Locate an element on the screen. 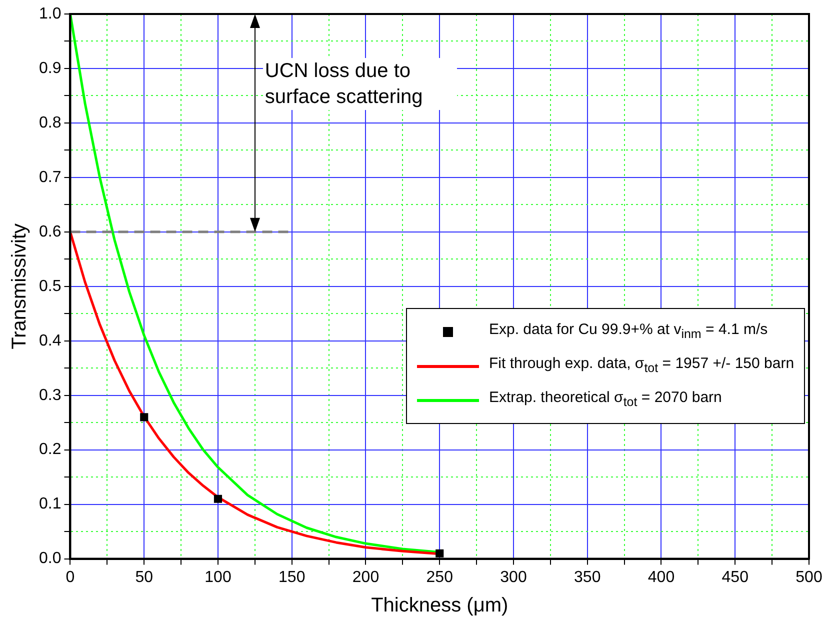 This screenshot has width=827, height=626. x-tick-label: 450 is located at coordinates (735, 577).